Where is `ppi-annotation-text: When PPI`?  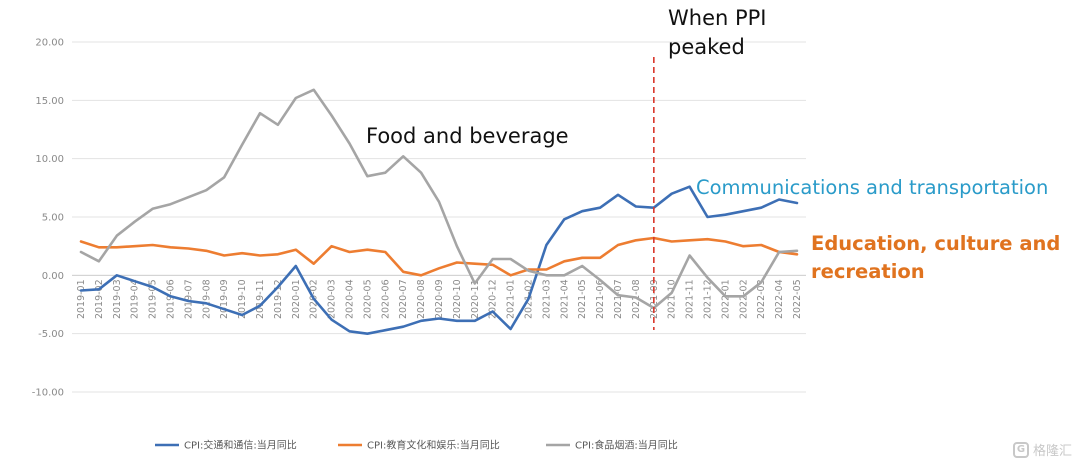
ppi-annotation-text: When PPI is located at coordinates (717, 18).